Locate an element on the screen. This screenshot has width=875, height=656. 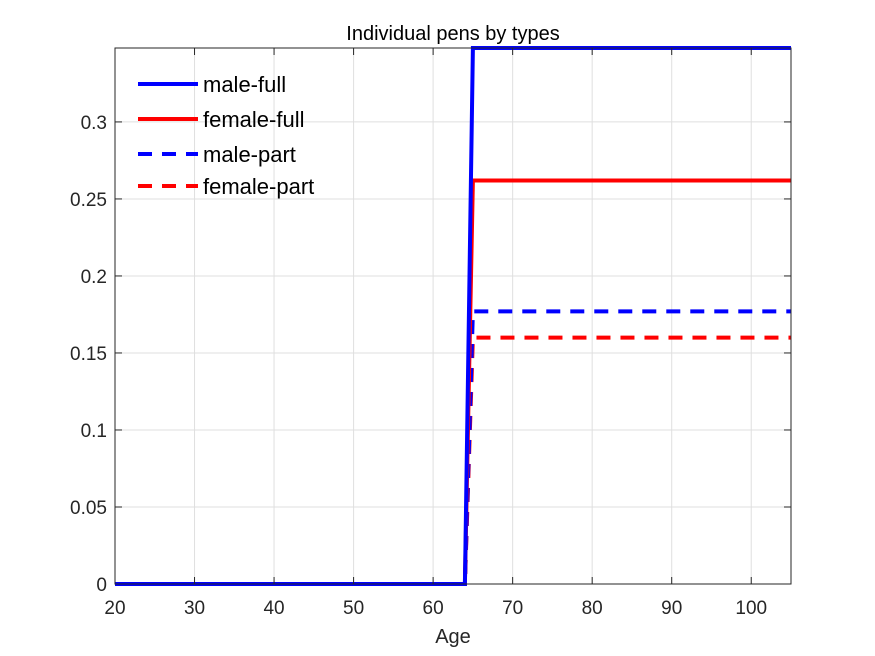
legend-label-male-full: male-full is located at coordinates (244, 84).